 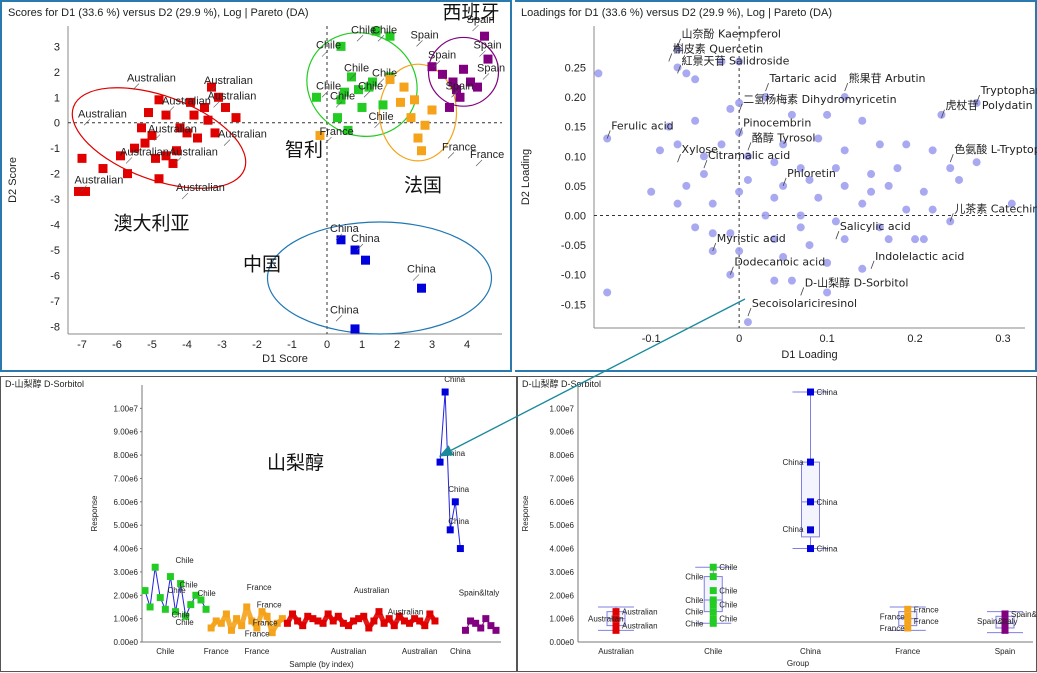 I want to click on line-x-tick: Chile, so click(x=165, y=651).